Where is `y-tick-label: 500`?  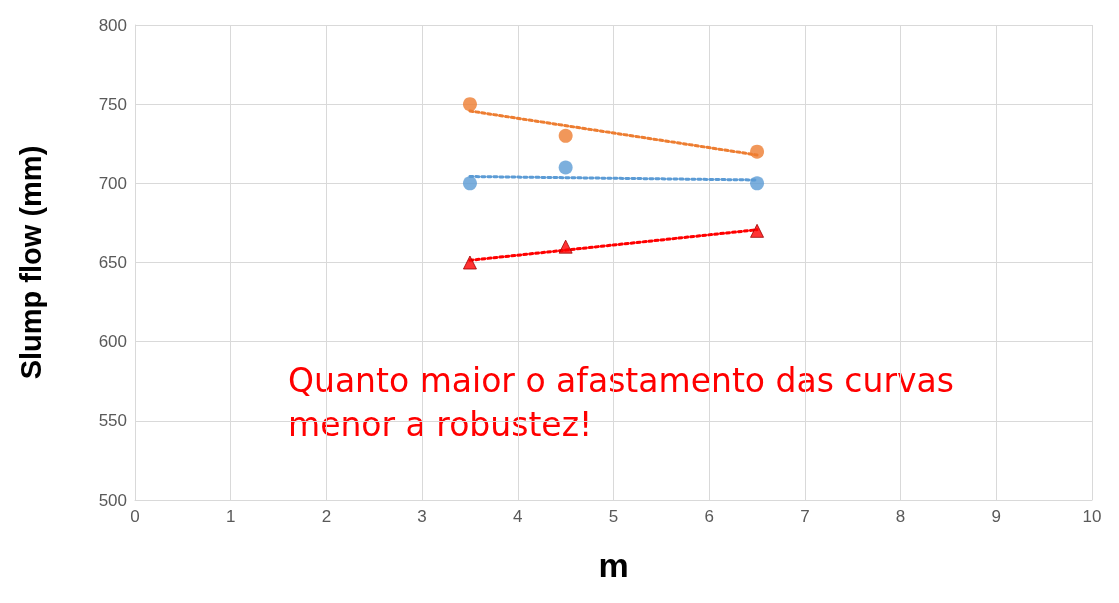
y-tick-label: 500 is located at coordinates (112, 500).